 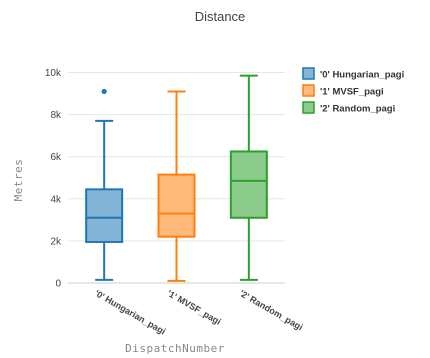 I want to click on legend-item-1: '1' MVSF_pagi, so click(x=343, y=91).